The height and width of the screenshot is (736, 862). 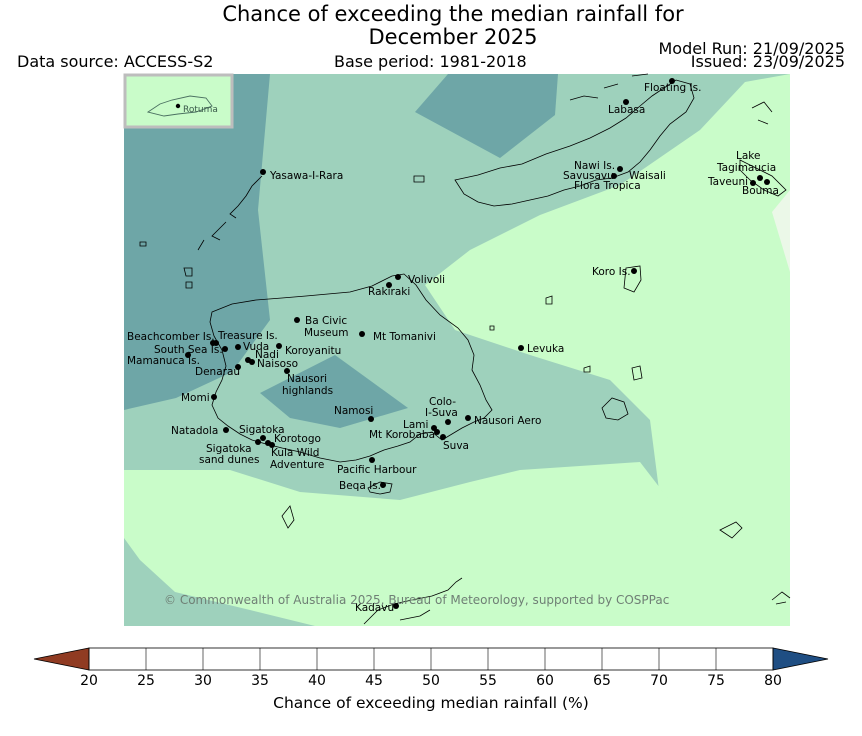 I want to click on place-label: Naisoso, so click(x=277, y=364).